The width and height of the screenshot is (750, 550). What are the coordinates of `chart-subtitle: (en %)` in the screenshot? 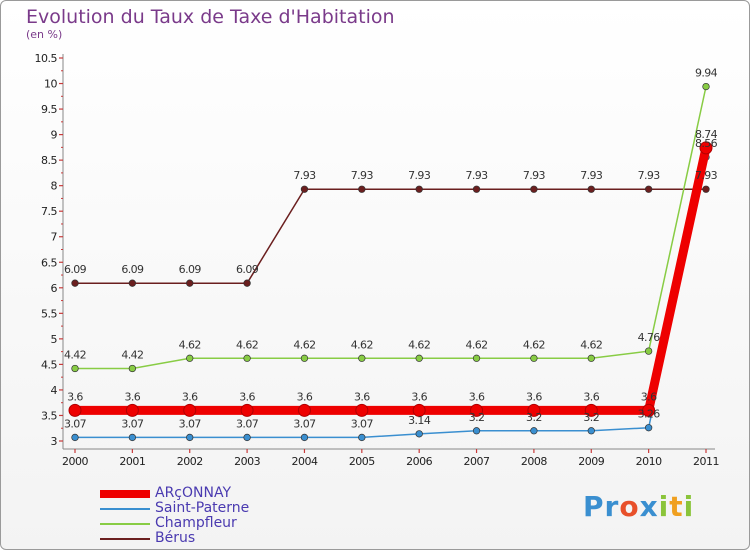 It's located at (44, 34).